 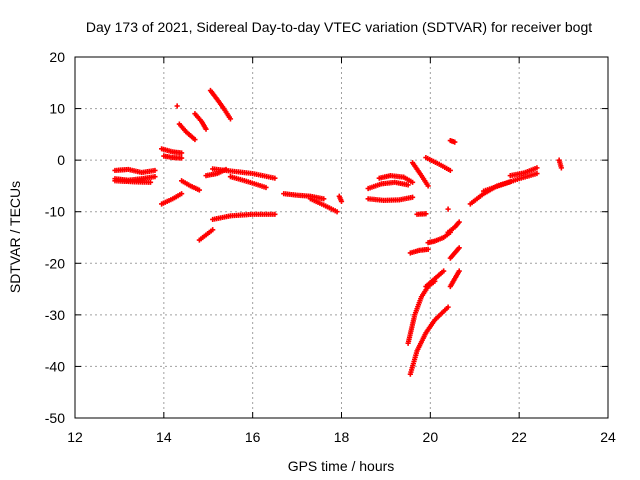 I want to click on y-tick-label: -20, so click(x=55, y=263).